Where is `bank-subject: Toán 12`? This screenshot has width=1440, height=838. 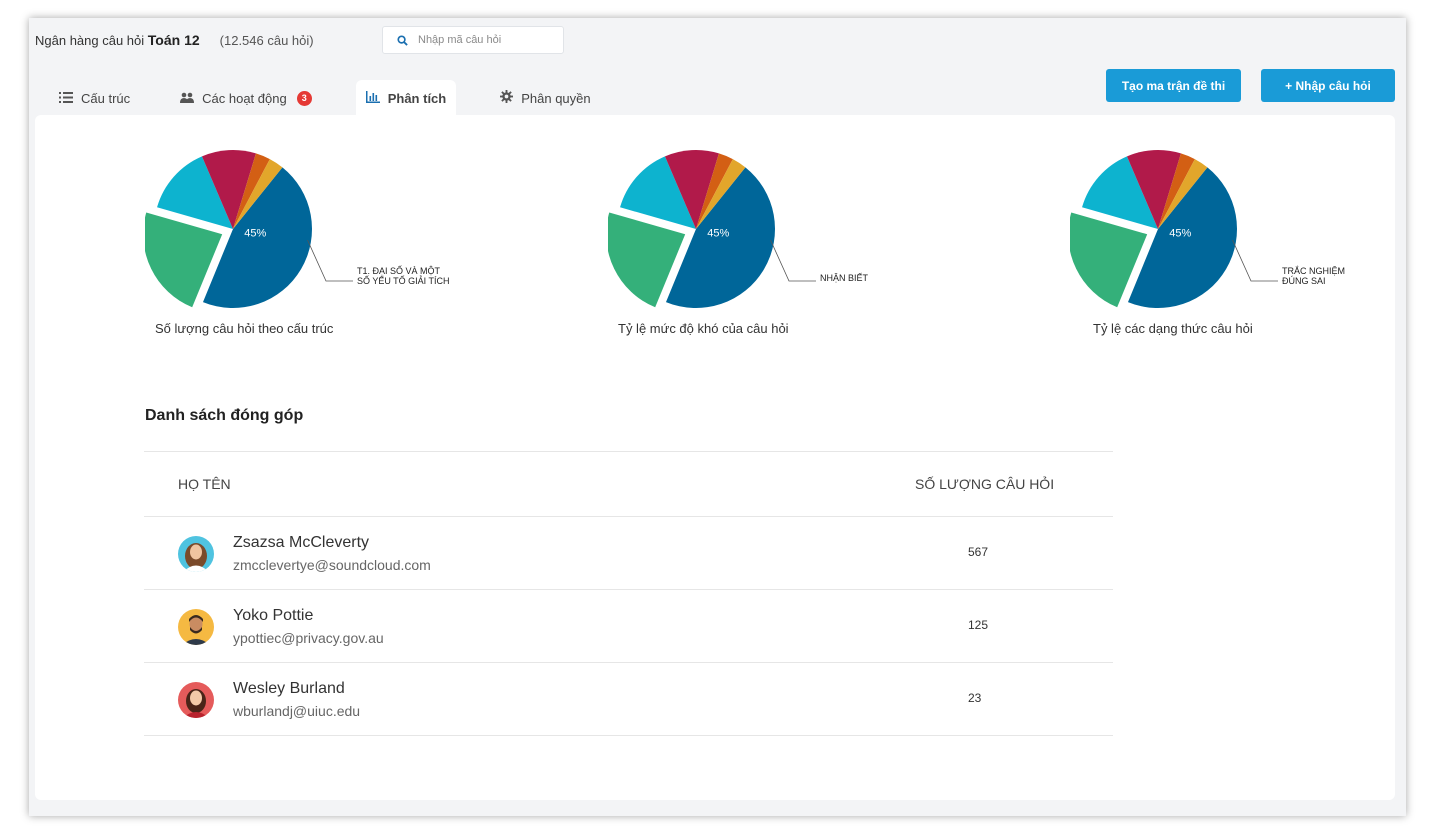 bank-subject: Toán 12 is located at coordinates (173, 40).